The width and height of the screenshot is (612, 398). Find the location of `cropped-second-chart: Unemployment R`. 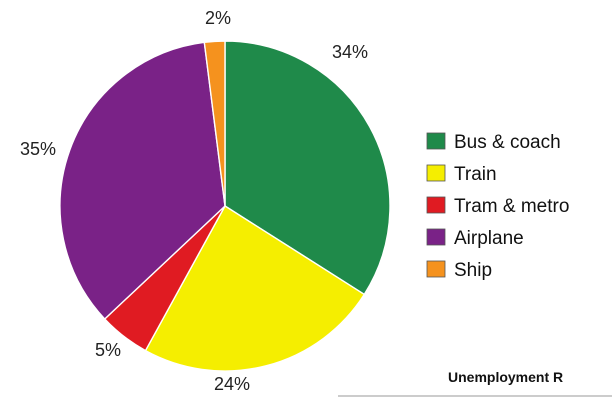

cropped-second-chart: Unemployment R is located at coordinates (475, 382).